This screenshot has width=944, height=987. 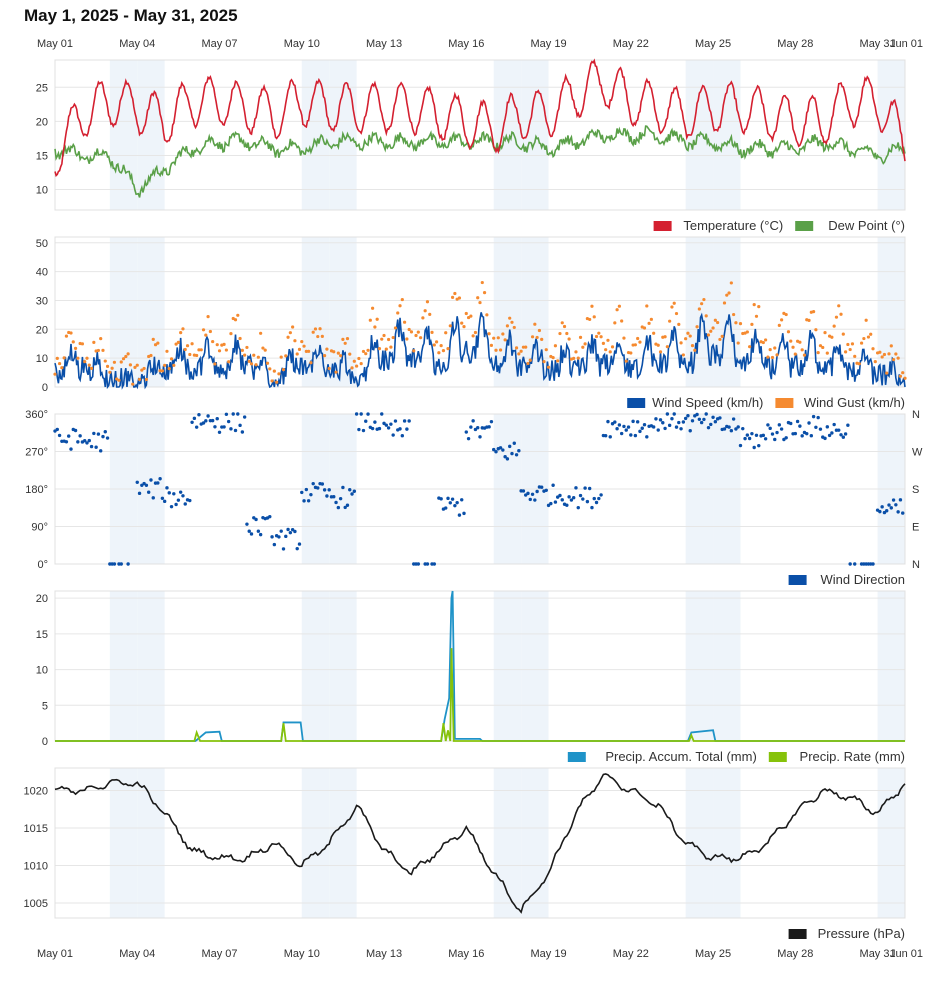 What do you see at coordinates (42, 599) in the screenshot?
I see `y-tick-label: 20` at bounding box center [42, 599].